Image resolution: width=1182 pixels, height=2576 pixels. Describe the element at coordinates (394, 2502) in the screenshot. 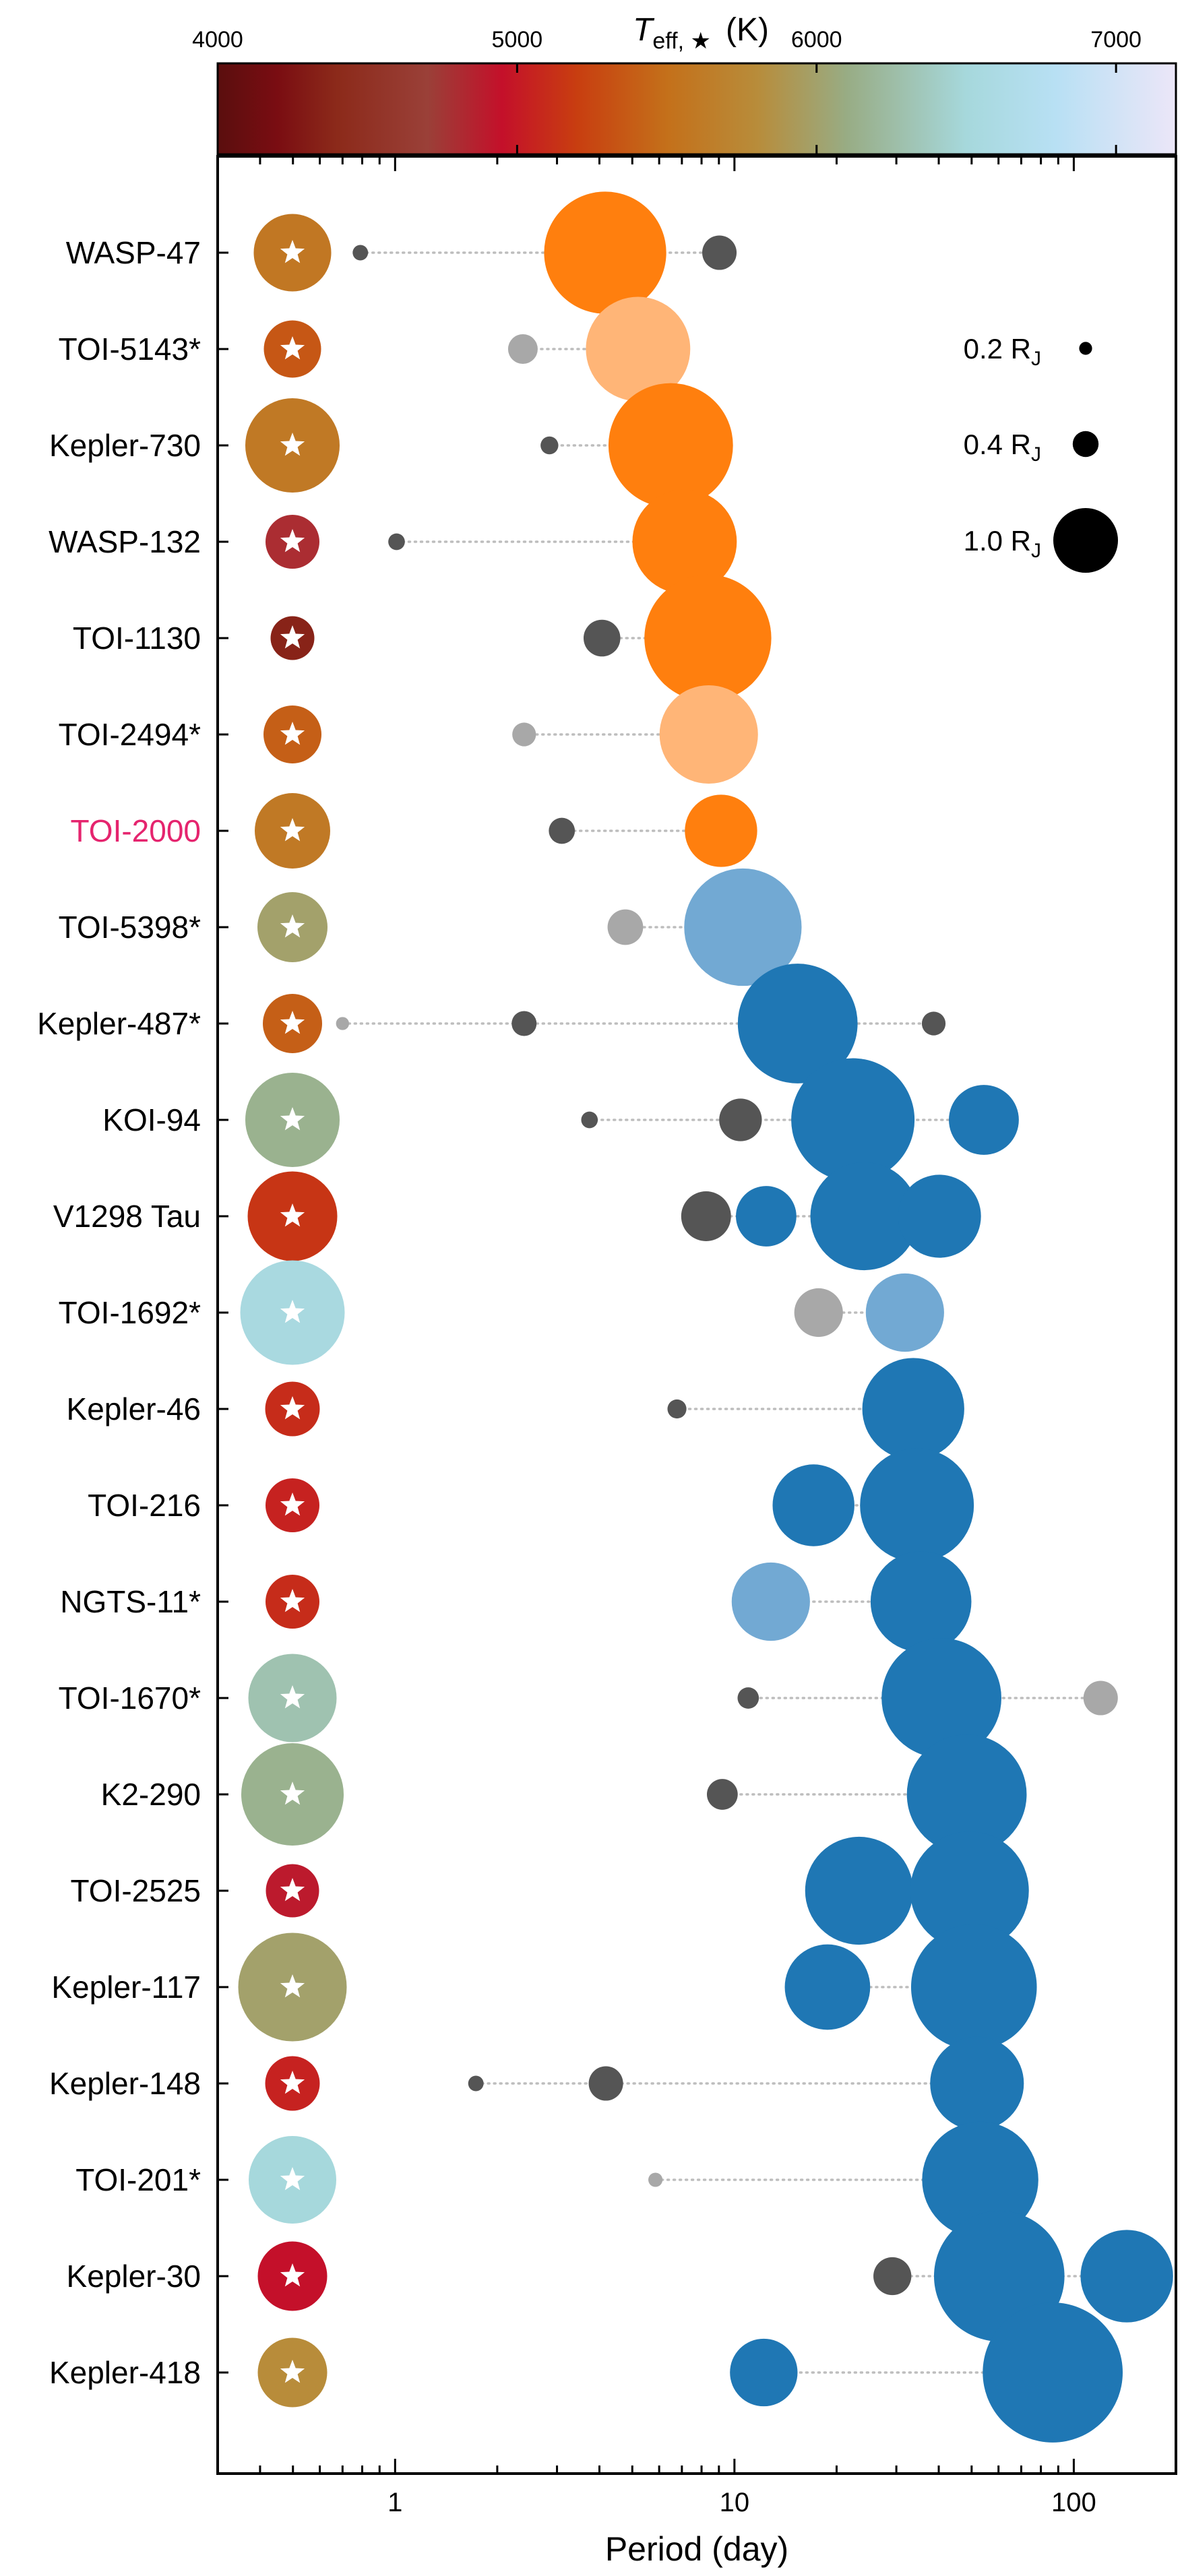

I see `x-tick-label: 1` at that location.